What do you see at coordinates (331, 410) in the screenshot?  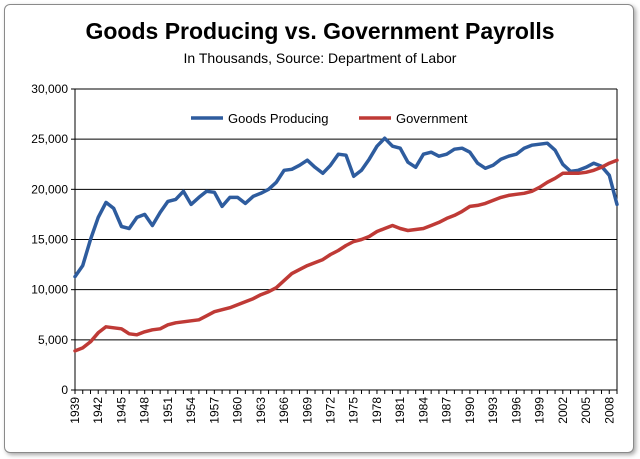 I see `x-tick-label: 1972` at bounding box center [331, 410].